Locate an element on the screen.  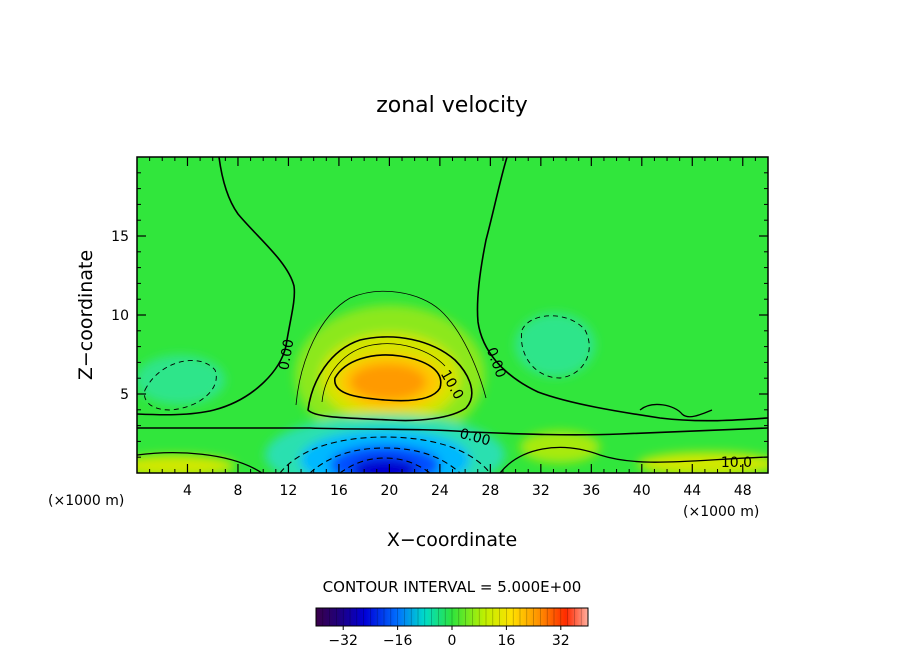
x-tick-label: 8 is located at coordinates (237, 491).